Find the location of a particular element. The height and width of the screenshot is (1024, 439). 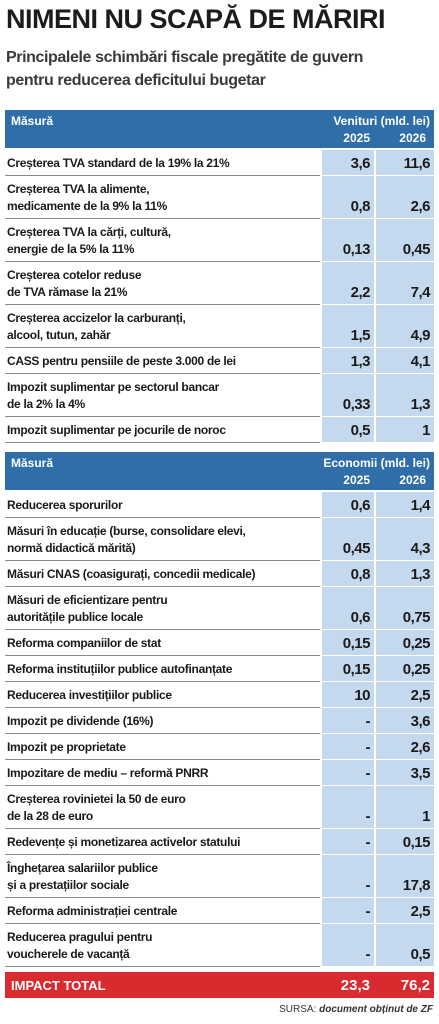

measure-label: Reducerea investițiilor publice is located at coordinates (162, 695).